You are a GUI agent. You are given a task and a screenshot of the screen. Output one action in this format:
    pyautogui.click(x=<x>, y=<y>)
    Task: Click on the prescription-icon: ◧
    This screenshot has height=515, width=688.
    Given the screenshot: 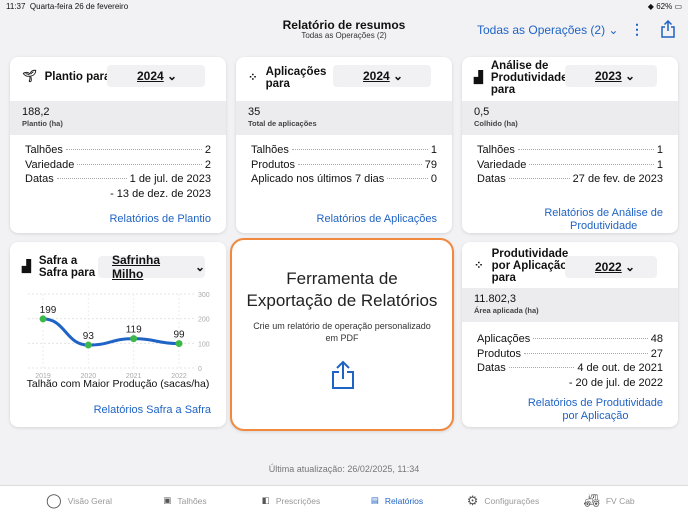 What is the action you would take?
    pyautogui.click(x=265, y=500)
    